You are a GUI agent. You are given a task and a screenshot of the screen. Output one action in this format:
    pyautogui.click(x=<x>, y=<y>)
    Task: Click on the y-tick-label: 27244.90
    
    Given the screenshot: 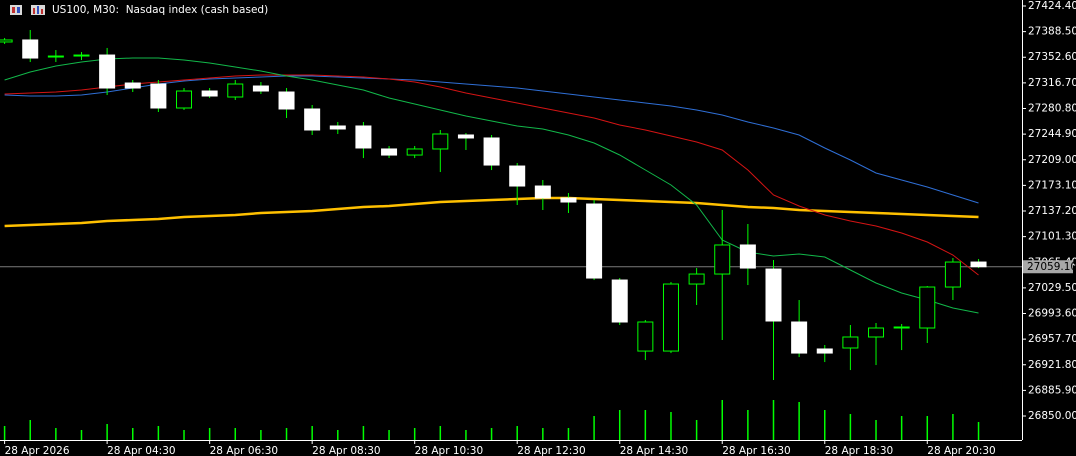 What is the action you would take?
    pyautogui.click(x=1052, y=134)
    